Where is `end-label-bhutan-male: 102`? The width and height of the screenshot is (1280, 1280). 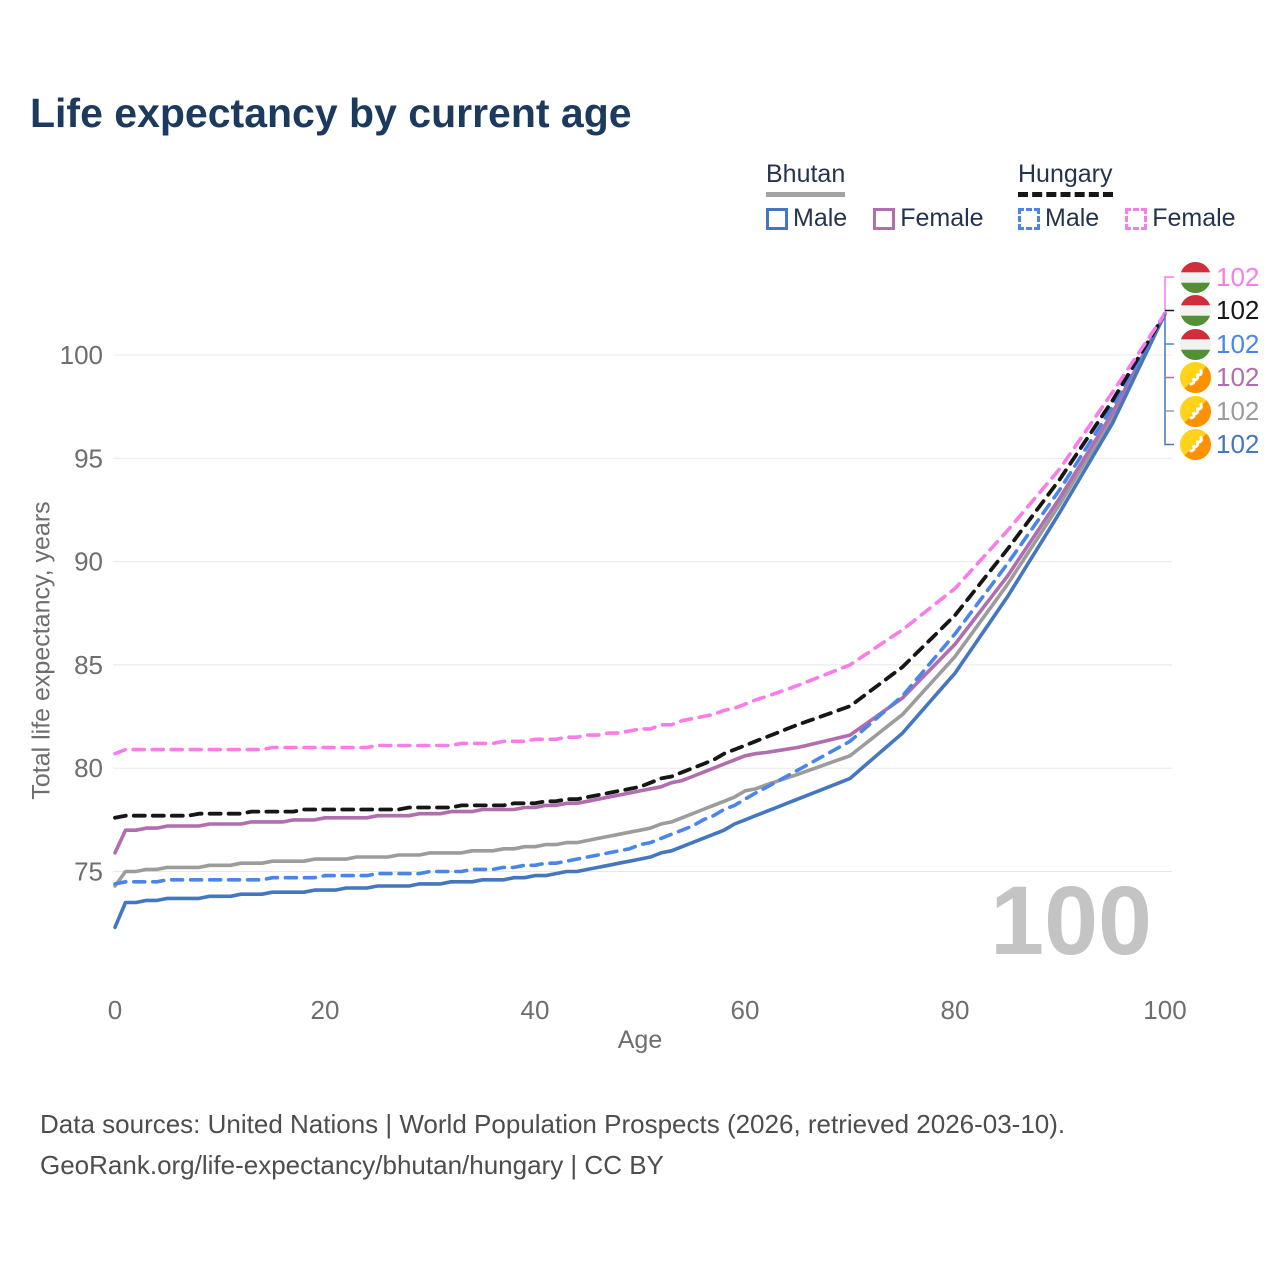
end-label-bhutan-male: 102 is located at coordinates (1219, 445).